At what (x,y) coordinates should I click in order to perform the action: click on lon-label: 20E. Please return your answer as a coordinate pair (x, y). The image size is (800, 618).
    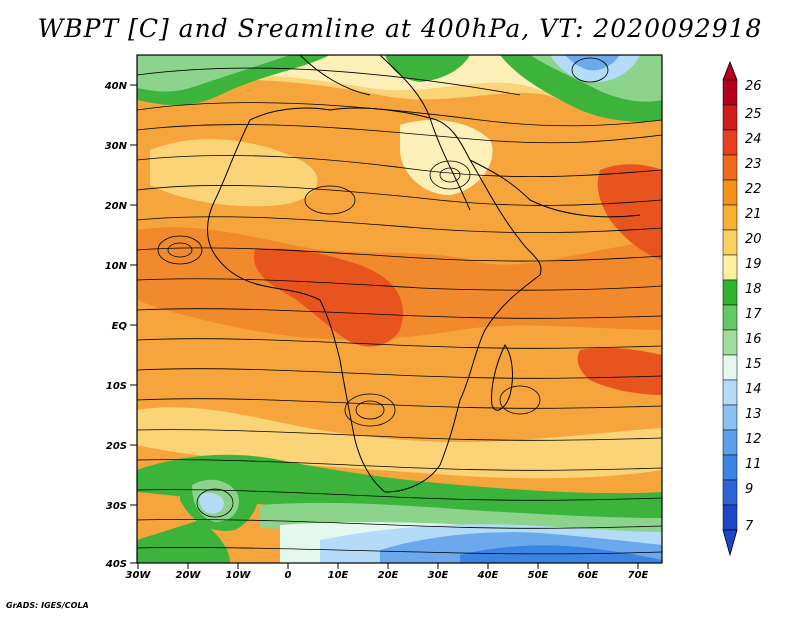
    Looking at the image, I should click on (388, 575).